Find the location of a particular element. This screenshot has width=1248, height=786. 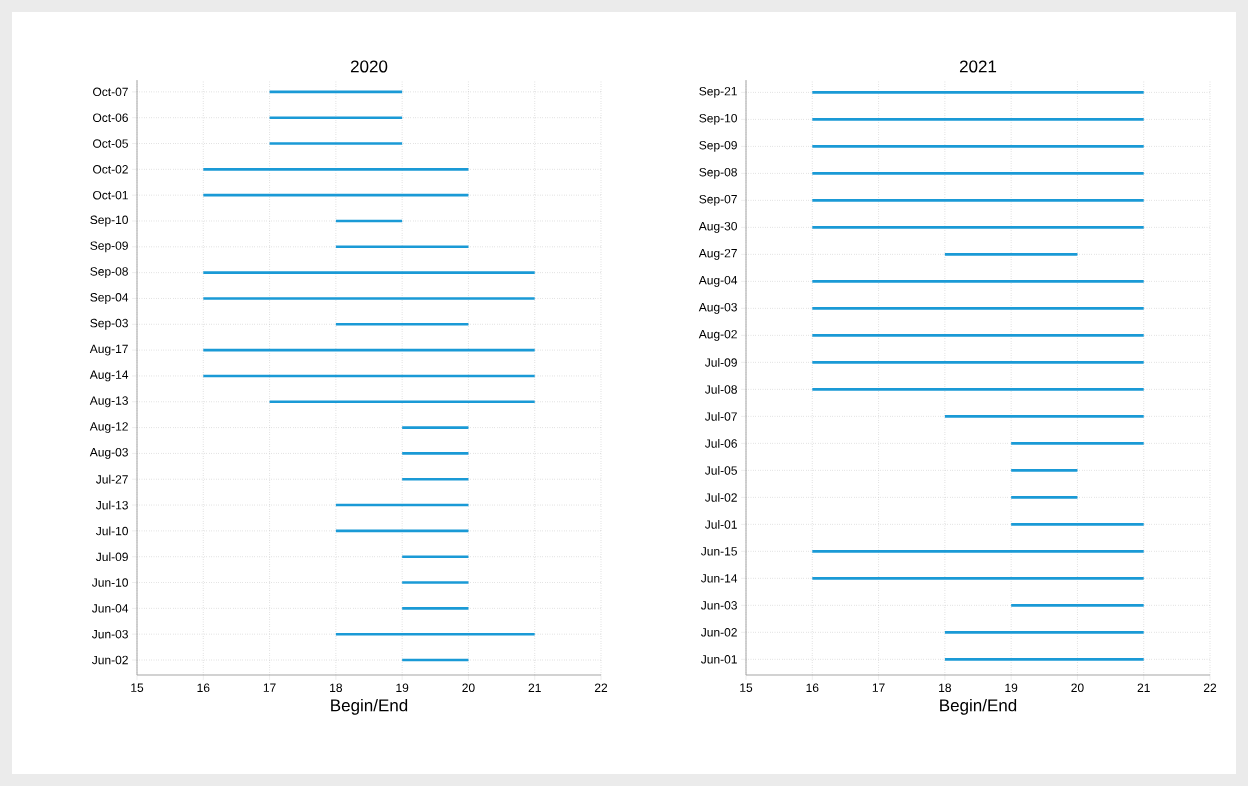

y-tick-label: Jun-15 is located at coordinates (718, 551).